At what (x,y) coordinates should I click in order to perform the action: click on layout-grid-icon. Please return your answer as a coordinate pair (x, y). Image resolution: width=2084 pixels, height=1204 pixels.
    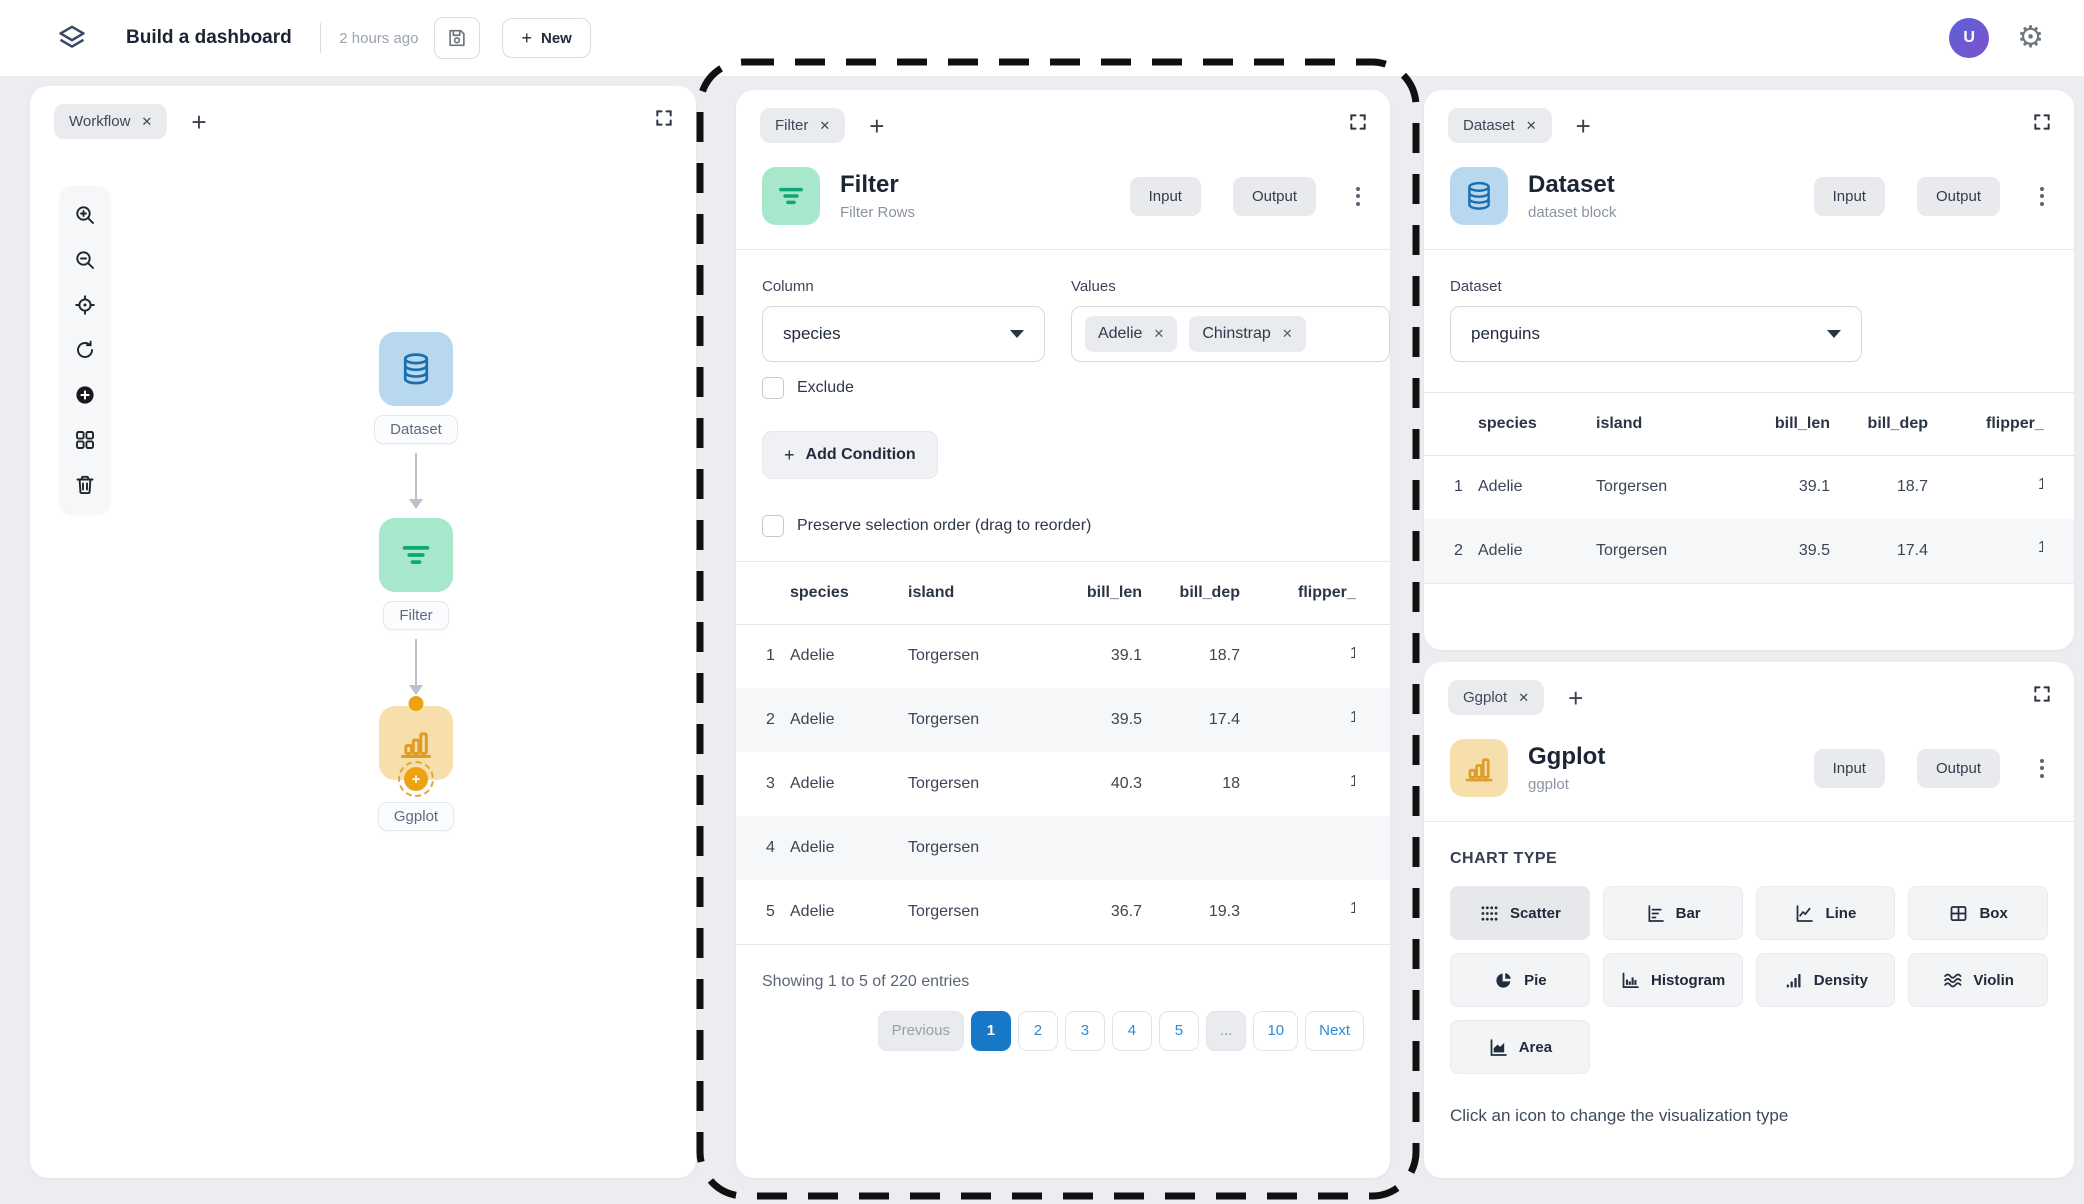
    Looking at the image, I should click on (85, 440).